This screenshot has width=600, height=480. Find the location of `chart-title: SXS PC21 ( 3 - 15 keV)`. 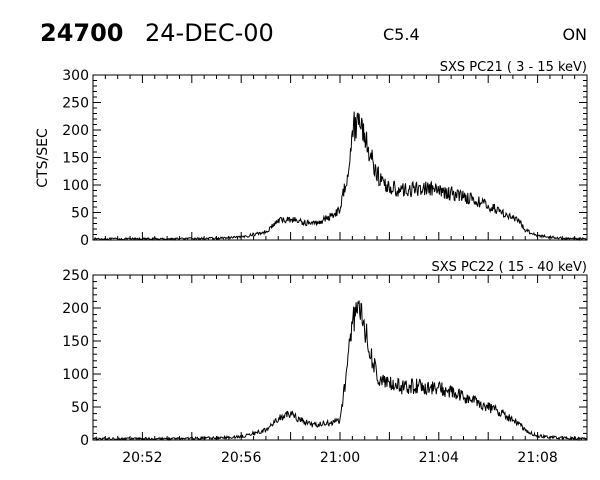

chart-title: SXS PC21 ( 3 - 15 keV) is located at coordinates (513, 67).